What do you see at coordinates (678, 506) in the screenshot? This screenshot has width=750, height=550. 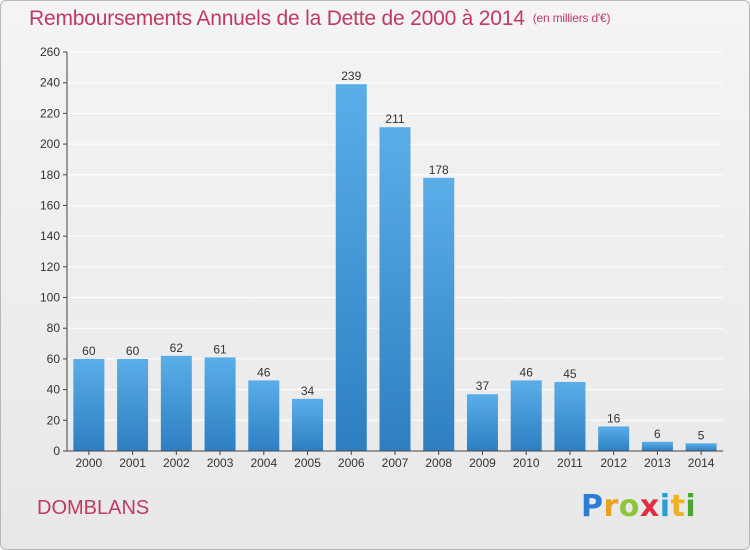 I see `logo-letter: t` at bounding box center [678, 506].